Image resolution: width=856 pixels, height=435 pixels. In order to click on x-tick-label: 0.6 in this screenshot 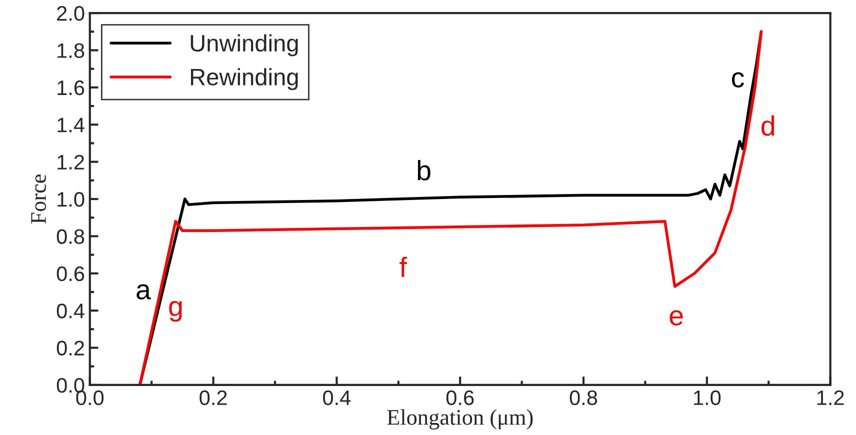, I will do `click(460, 398)`.